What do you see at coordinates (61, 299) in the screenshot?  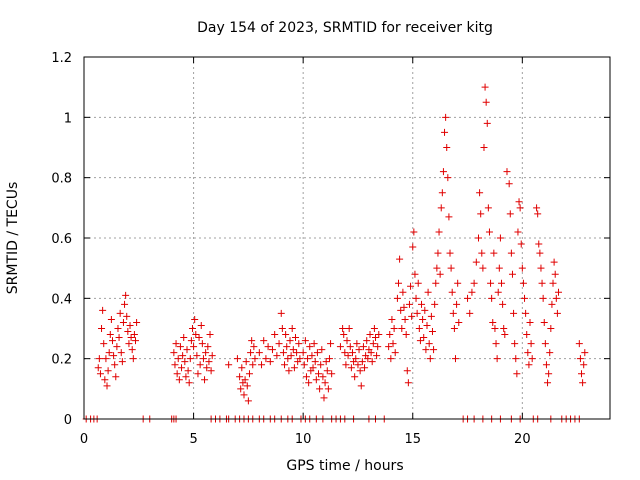 I see `y-tick-label: 0.4` at bounding box center [61, 299].